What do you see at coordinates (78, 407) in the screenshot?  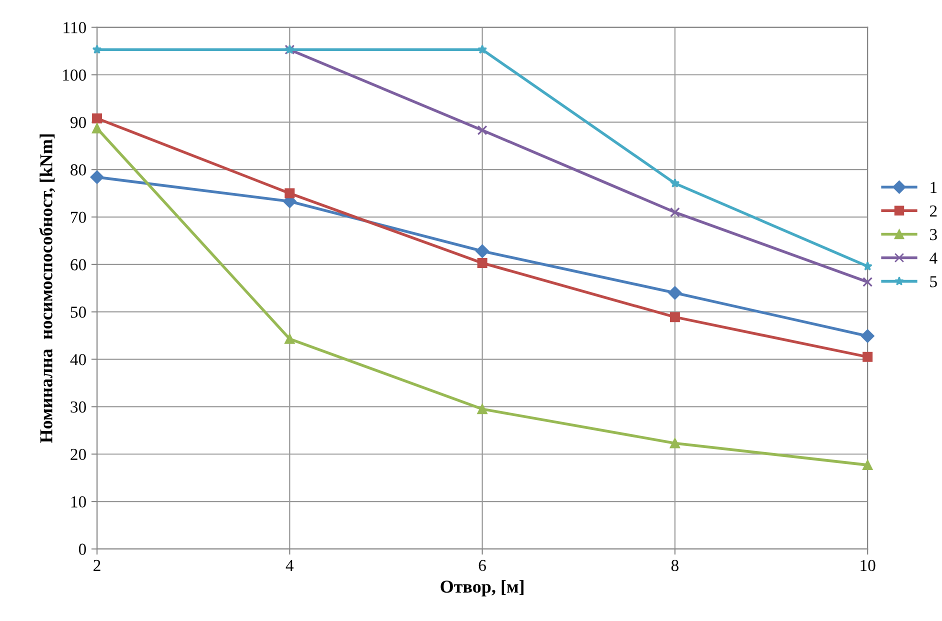 I see `y-tick-label: 30` at bounding box center [78, 407].